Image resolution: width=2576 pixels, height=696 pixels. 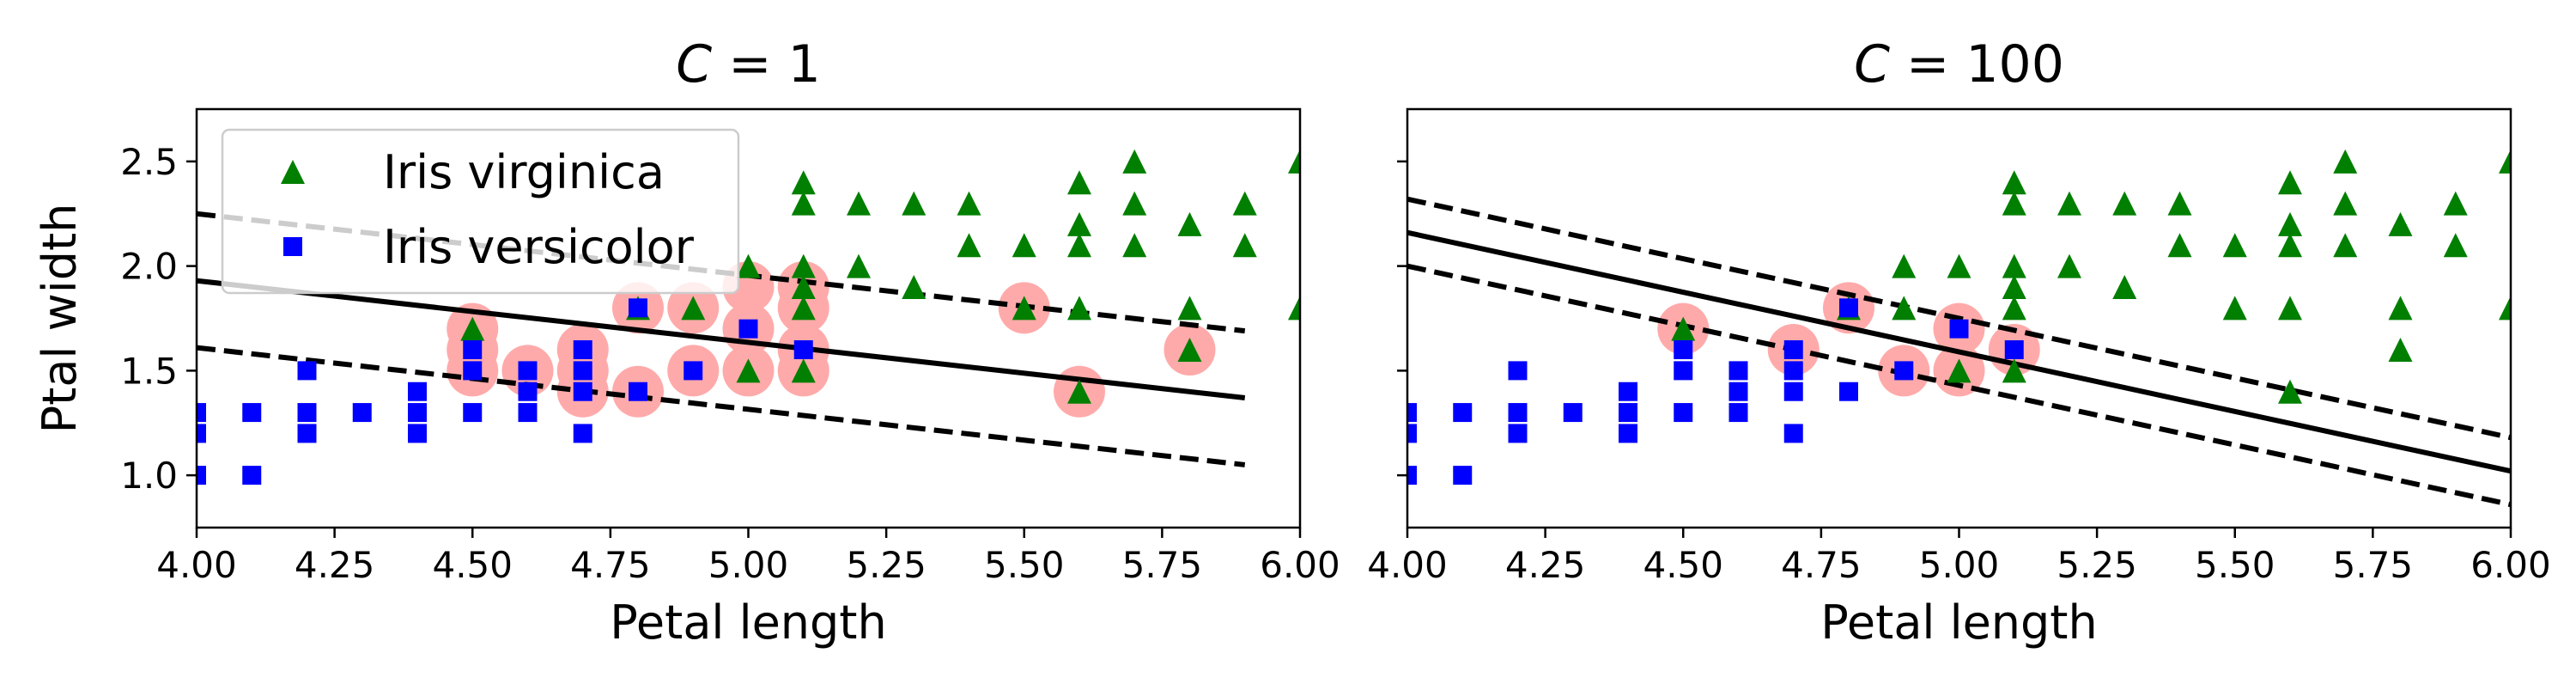 What do you see at coordinates (2097, 565) in the screenshot?
I see `x-tick-label: 5.25` at bounding box center [2097, 565].